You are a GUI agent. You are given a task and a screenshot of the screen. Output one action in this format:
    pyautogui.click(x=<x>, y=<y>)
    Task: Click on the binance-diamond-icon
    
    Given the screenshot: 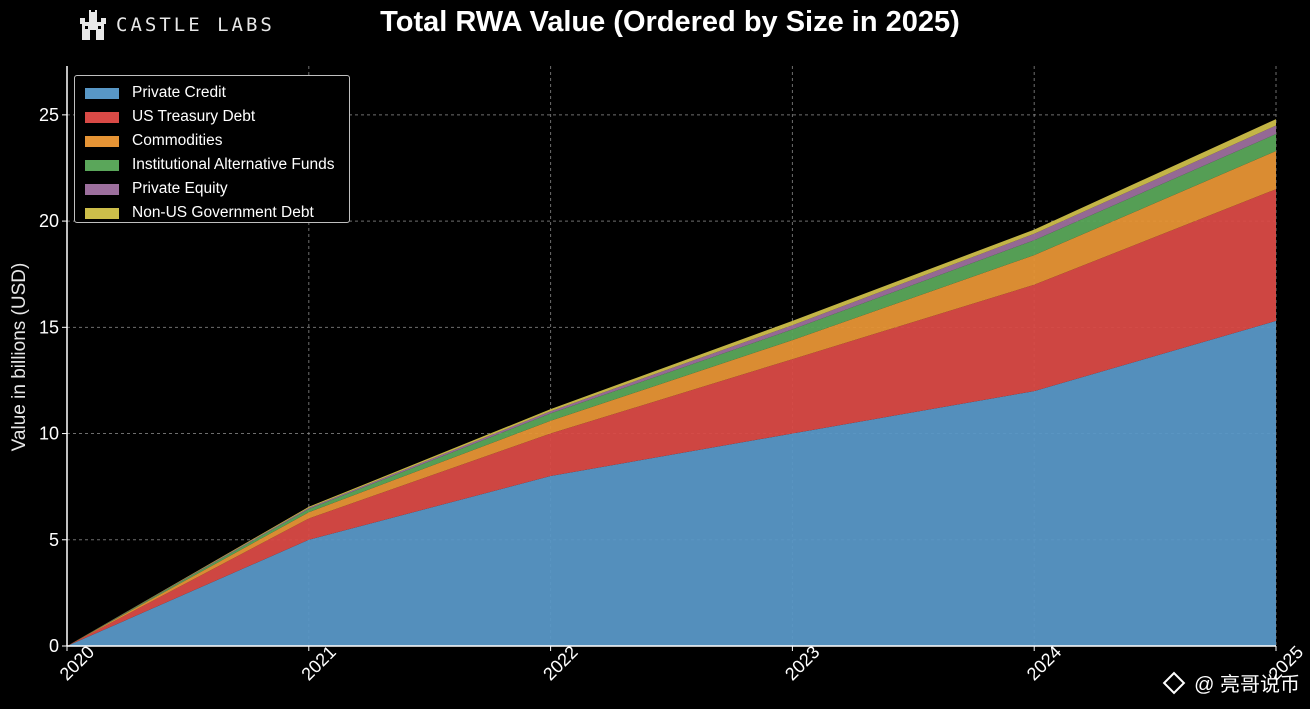 What is the action you would take?
    pyautogui.click(x=1174, y=682)
    